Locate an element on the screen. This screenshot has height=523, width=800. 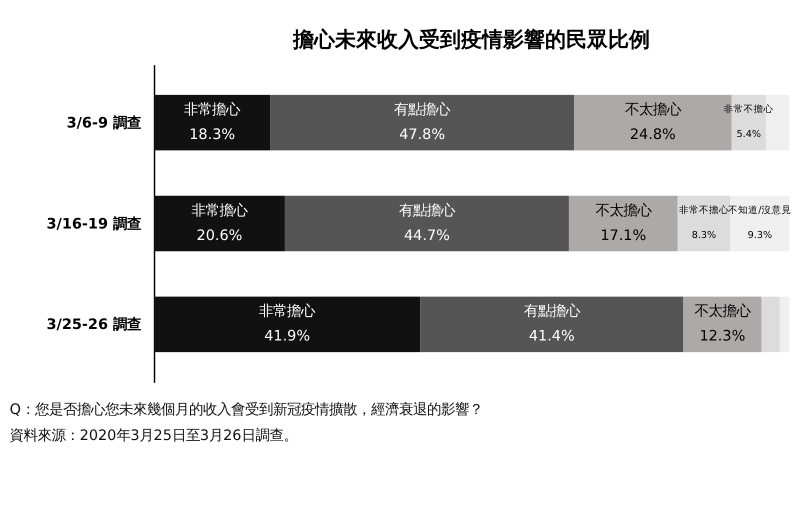
data-label: 9.3% is located at coordinates (760, 235).